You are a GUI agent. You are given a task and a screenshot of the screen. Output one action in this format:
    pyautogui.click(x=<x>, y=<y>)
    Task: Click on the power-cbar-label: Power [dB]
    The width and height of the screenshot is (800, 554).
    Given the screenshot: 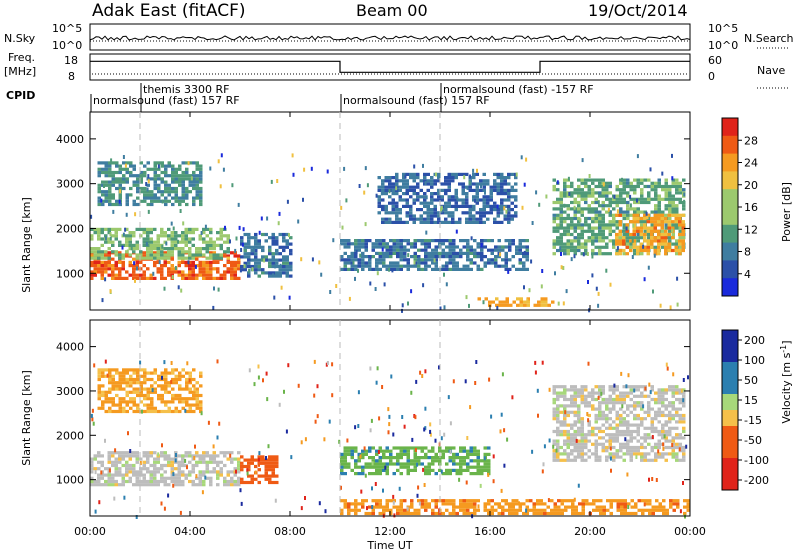 What is the action you would take?
    pyautogui.click(x=786, y=212)
    